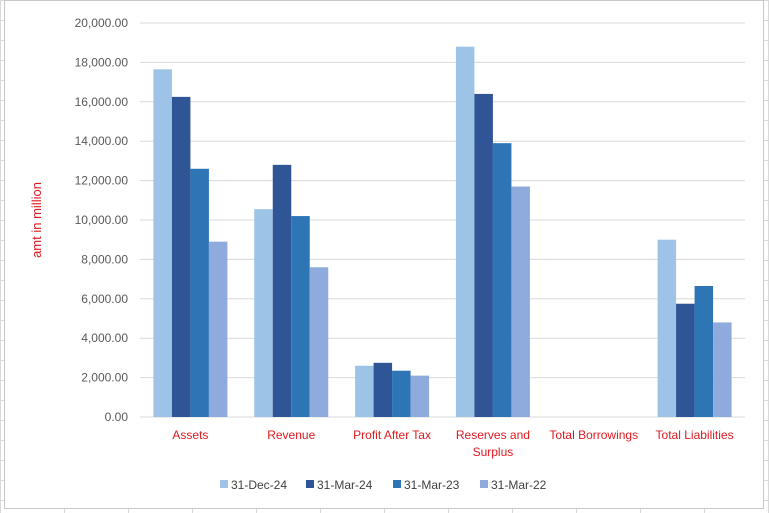  I want to click on x-category-label: Surplus, so click(493, 452).